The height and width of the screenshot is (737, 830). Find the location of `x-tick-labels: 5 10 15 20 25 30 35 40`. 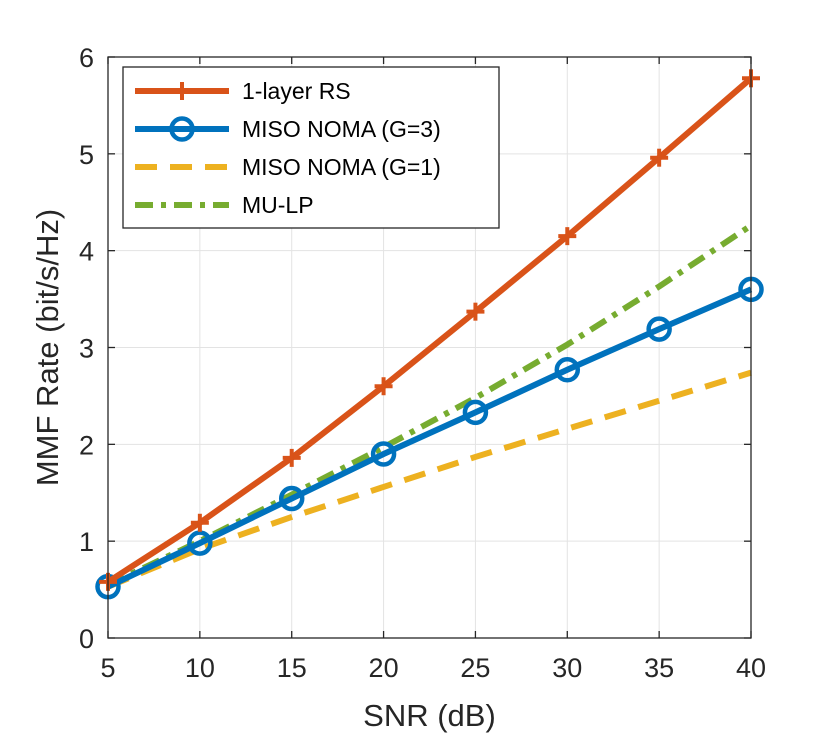

x-tick-labels: 5 10 15 20 25 30 35 40 is located at coordinates (433, 668).